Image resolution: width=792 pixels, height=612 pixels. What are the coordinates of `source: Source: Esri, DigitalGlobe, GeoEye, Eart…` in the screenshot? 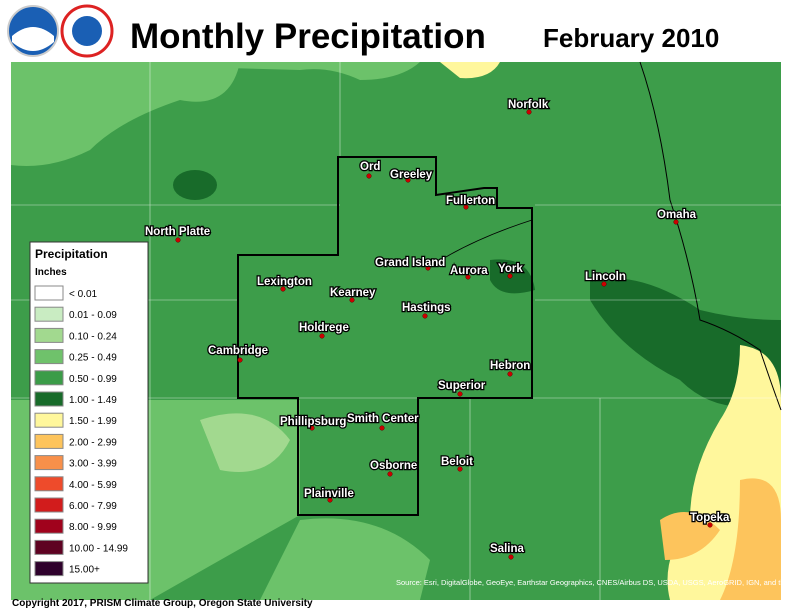 It's located at (594, 582).